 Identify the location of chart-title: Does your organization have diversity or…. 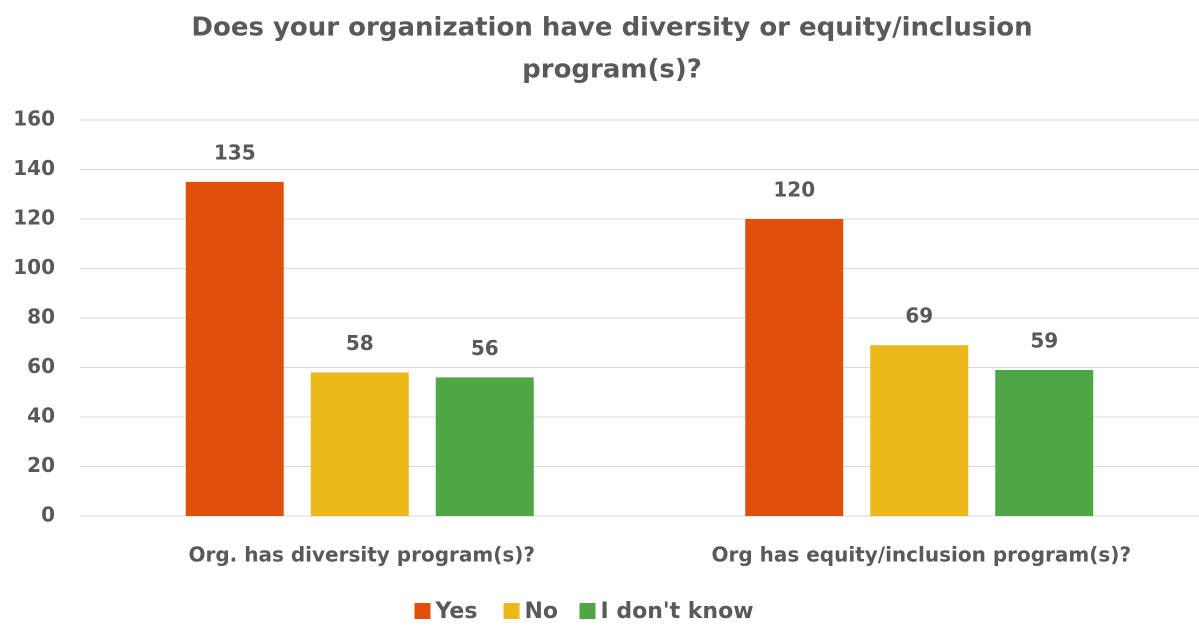
(611, 28).